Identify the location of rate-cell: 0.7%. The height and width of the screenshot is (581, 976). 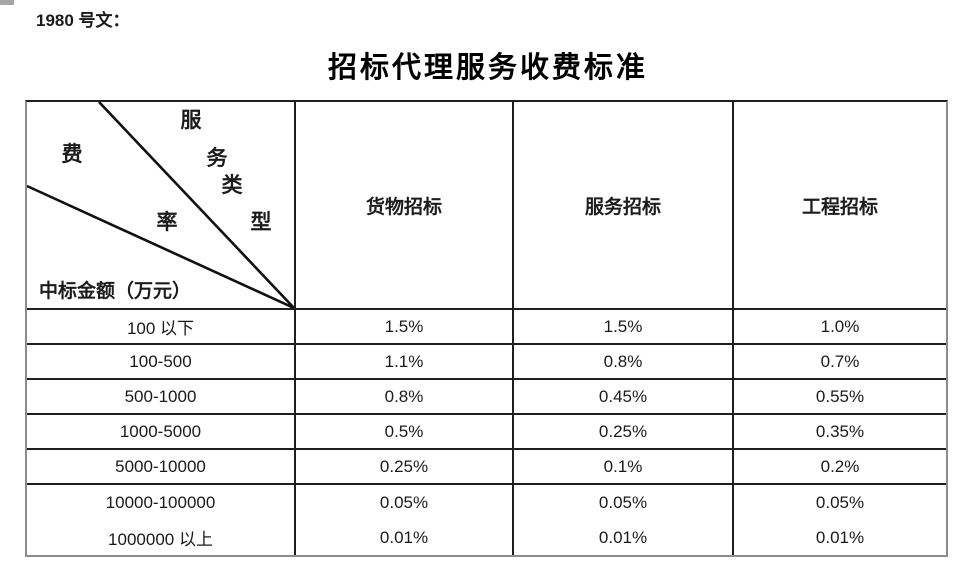
(840, 362).